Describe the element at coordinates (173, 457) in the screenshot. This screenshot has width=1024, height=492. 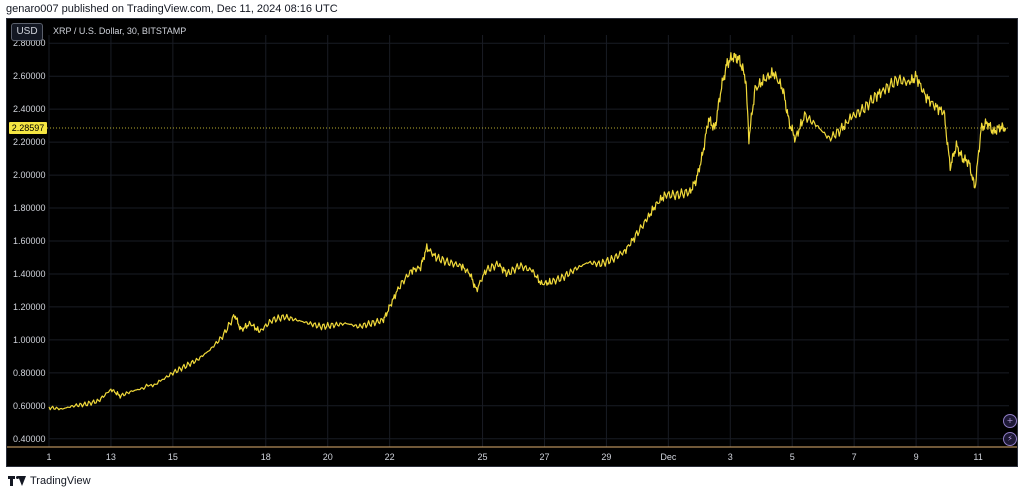
I see `x-tick-label: 15` at that location.